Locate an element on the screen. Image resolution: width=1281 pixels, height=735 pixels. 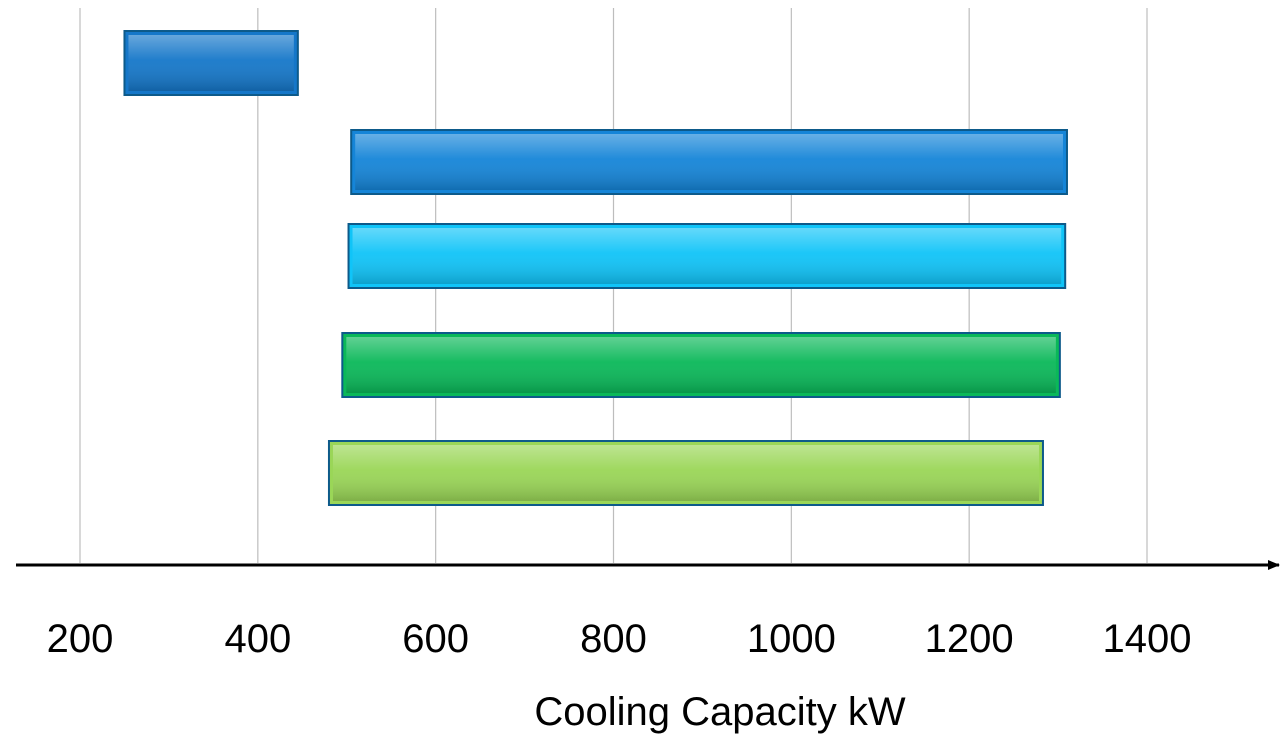
x-tick-label: 200 is located at coordinates (80, 639).